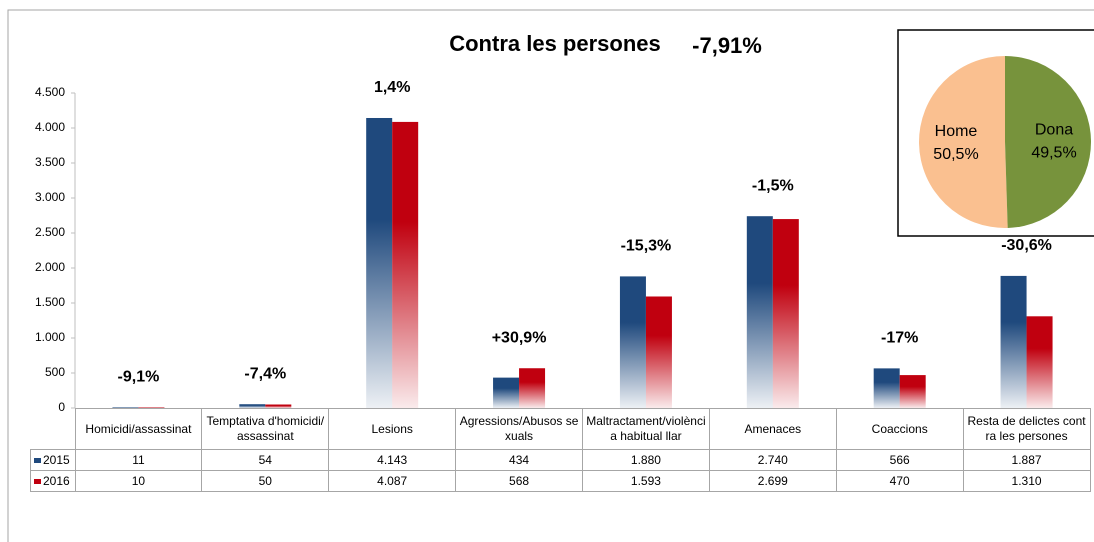  Describe the element at coordinates (646, 429) in the screenshot. I see `category-label: Maltractament/violència habitual llar` at that location.